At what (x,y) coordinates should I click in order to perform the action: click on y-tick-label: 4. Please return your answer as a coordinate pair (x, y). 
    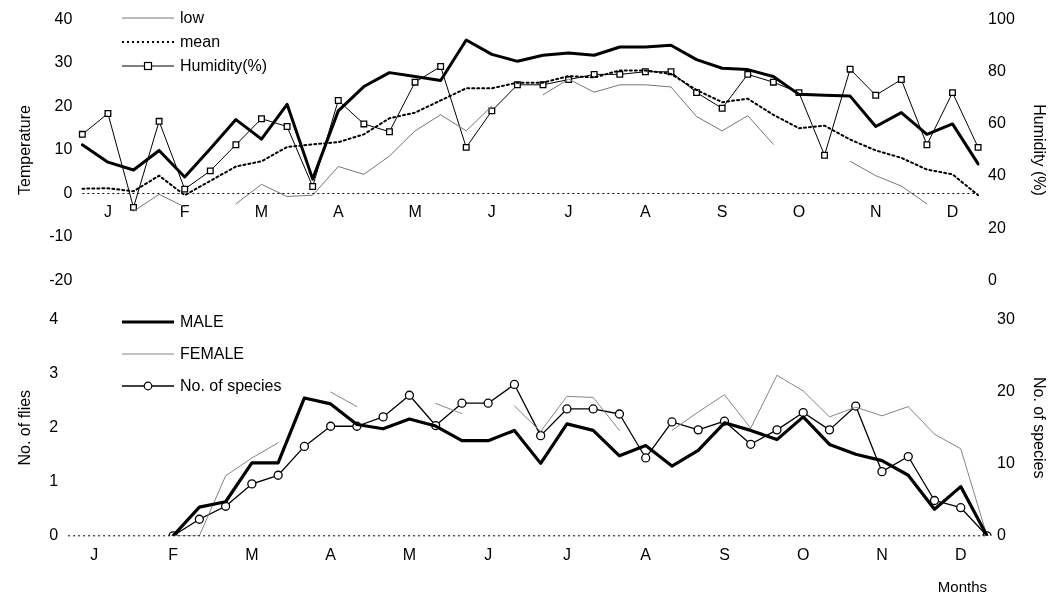
    Looking at the image, I should click on (54, 319).